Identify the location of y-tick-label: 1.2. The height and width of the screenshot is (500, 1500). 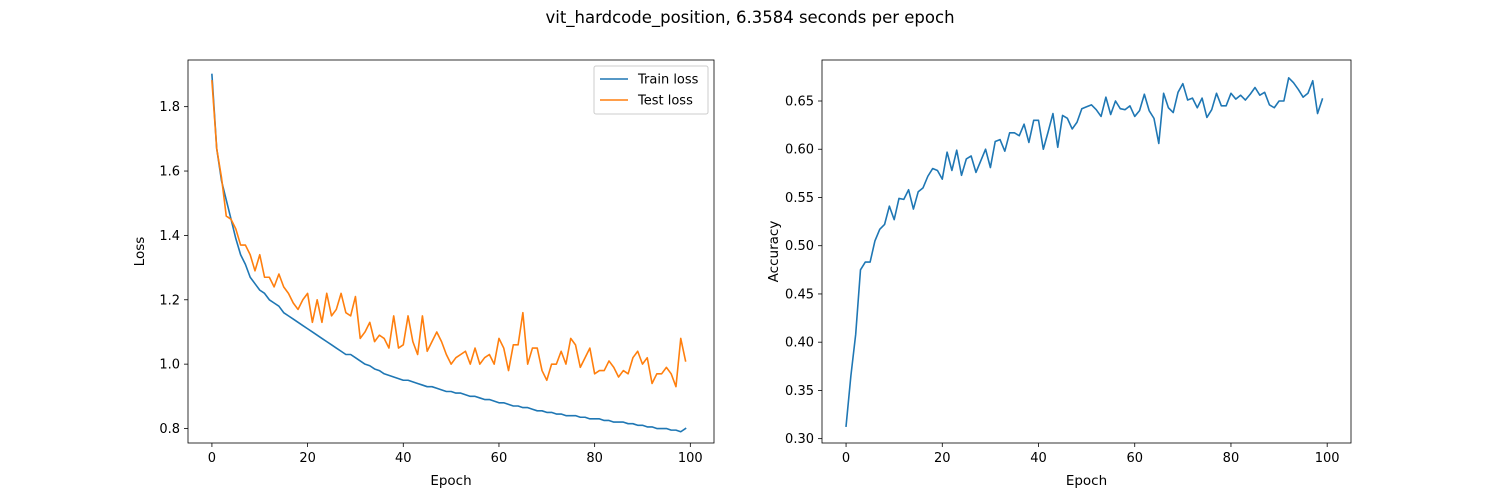
(169, 300).